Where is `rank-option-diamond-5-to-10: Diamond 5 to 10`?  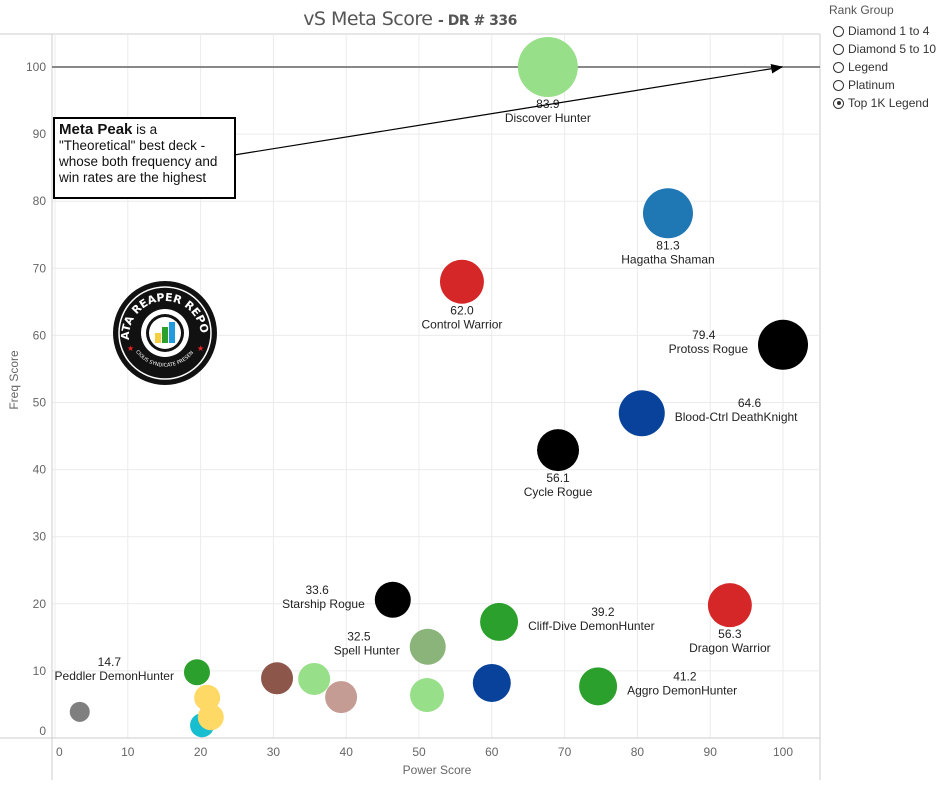 rank-option-diamond-5-to-10: Diamond 5 to 10 is located at coordinates (882, 49).